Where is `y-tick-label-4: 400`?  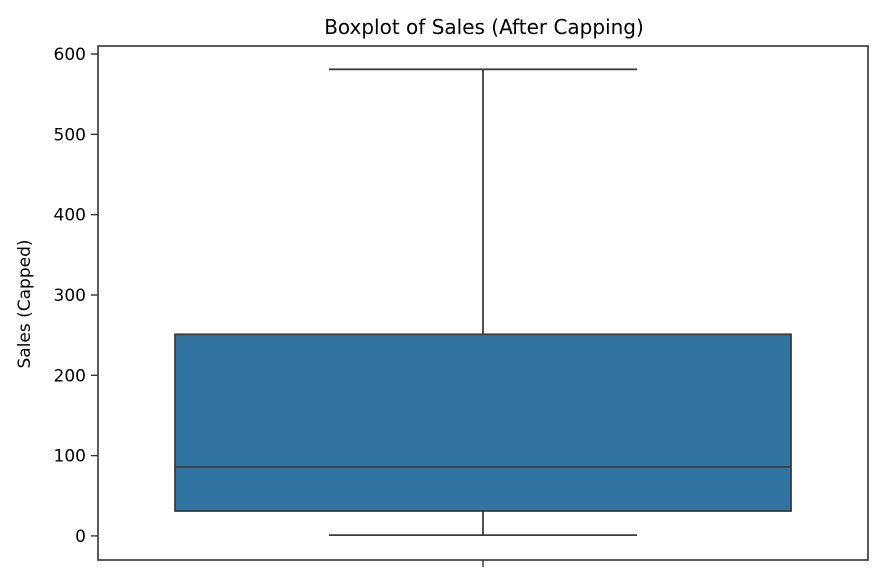 y-tick-label-4: 400 is located at coordinates (70, 216).